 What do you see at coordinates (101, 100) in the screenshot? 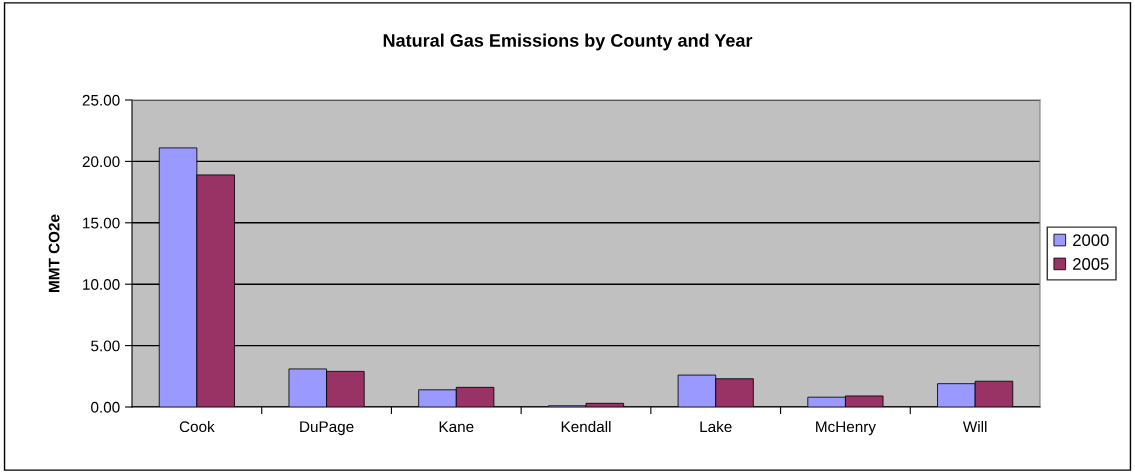
I see `y-tick-label: 25.00` at bounding box center [101, 100].